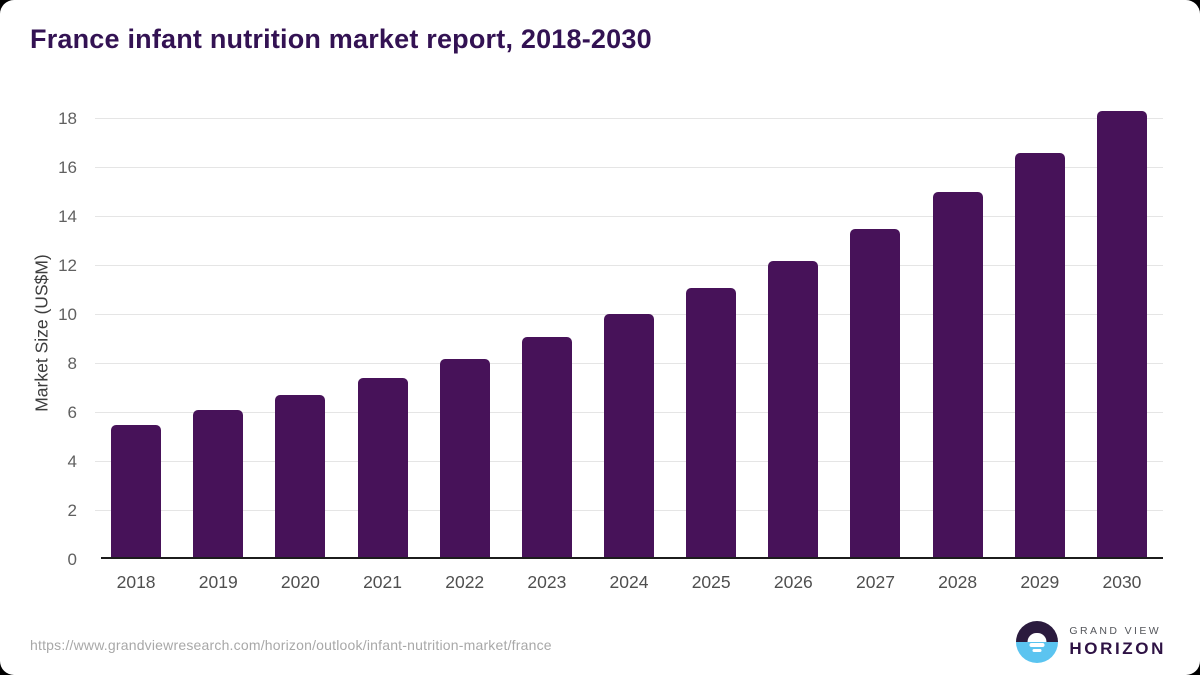 This screenshot has width=1200, height=675. I want to click on x-tick-label: 2027, so click(875, 582).